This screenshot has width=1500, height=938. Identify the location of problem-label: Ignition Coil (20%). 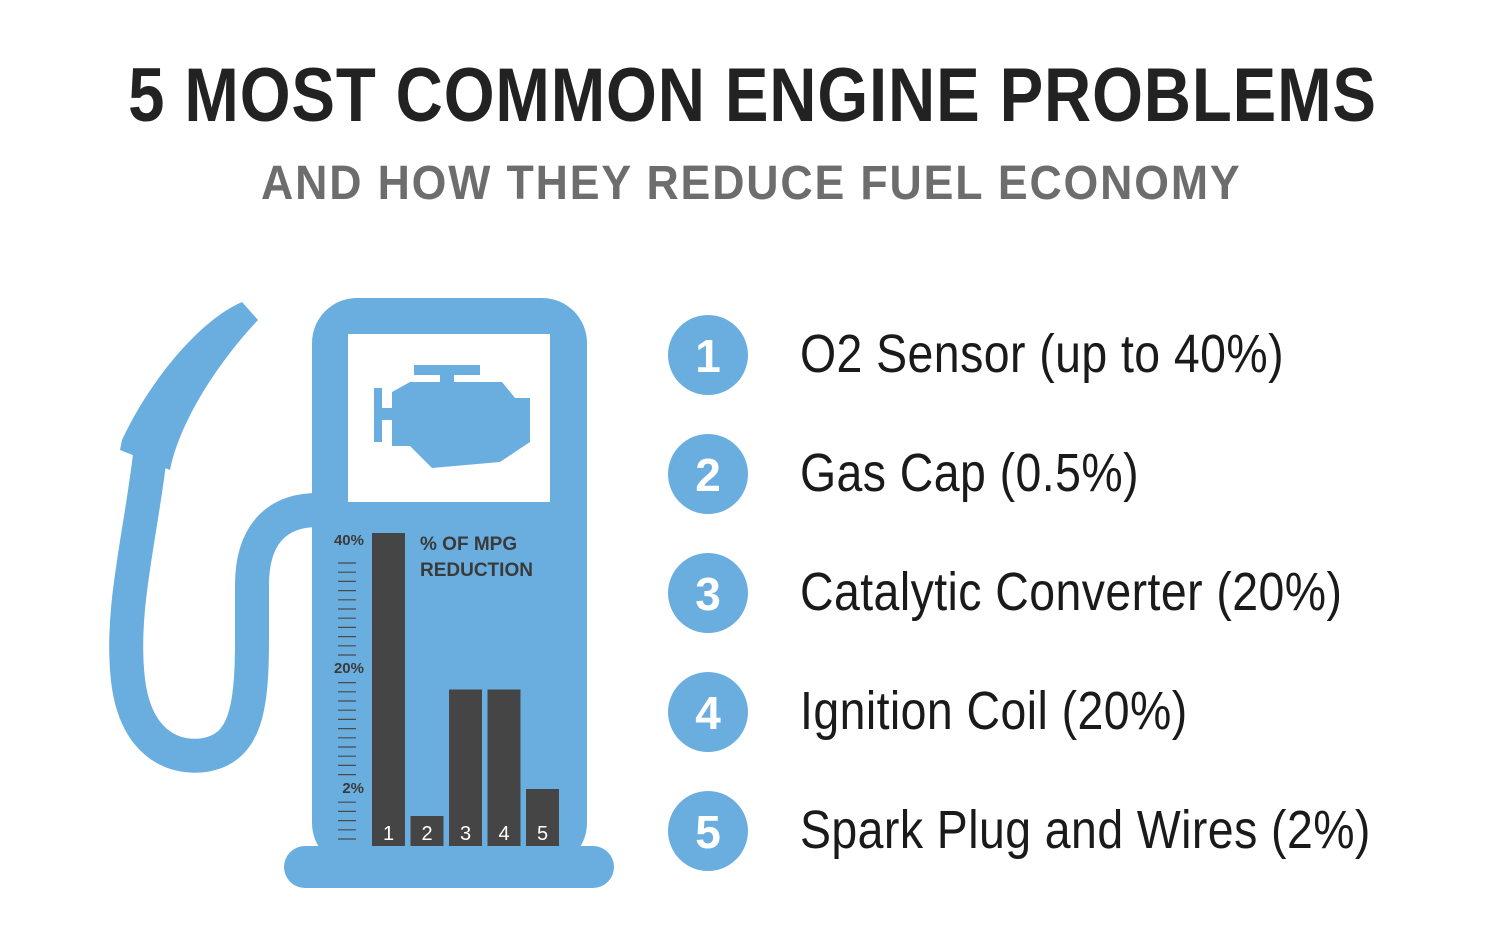
(994, 711).